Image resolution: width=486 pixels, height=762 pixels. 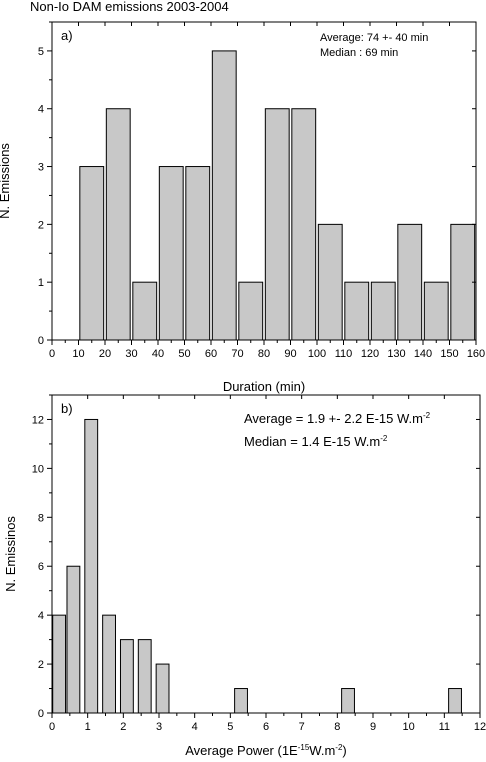 I want to click on x-axis-label: Average Power (1E-15W.m-2), so click(x=266, y=750).